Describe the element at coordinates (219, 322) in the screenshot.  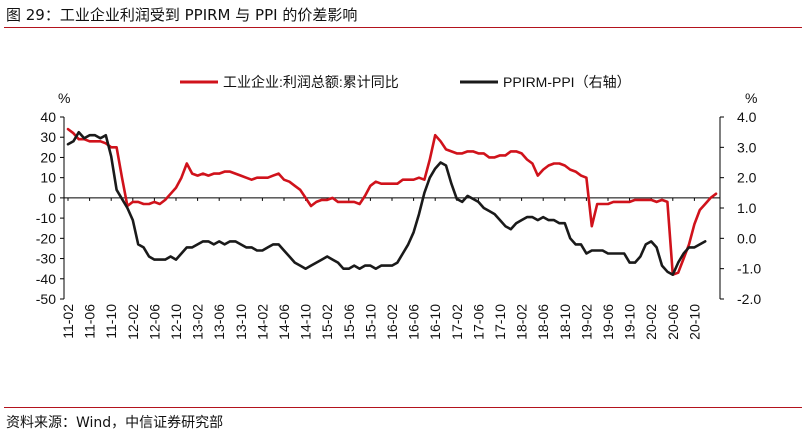
I see `x-tick-label: 13-06` at that location.